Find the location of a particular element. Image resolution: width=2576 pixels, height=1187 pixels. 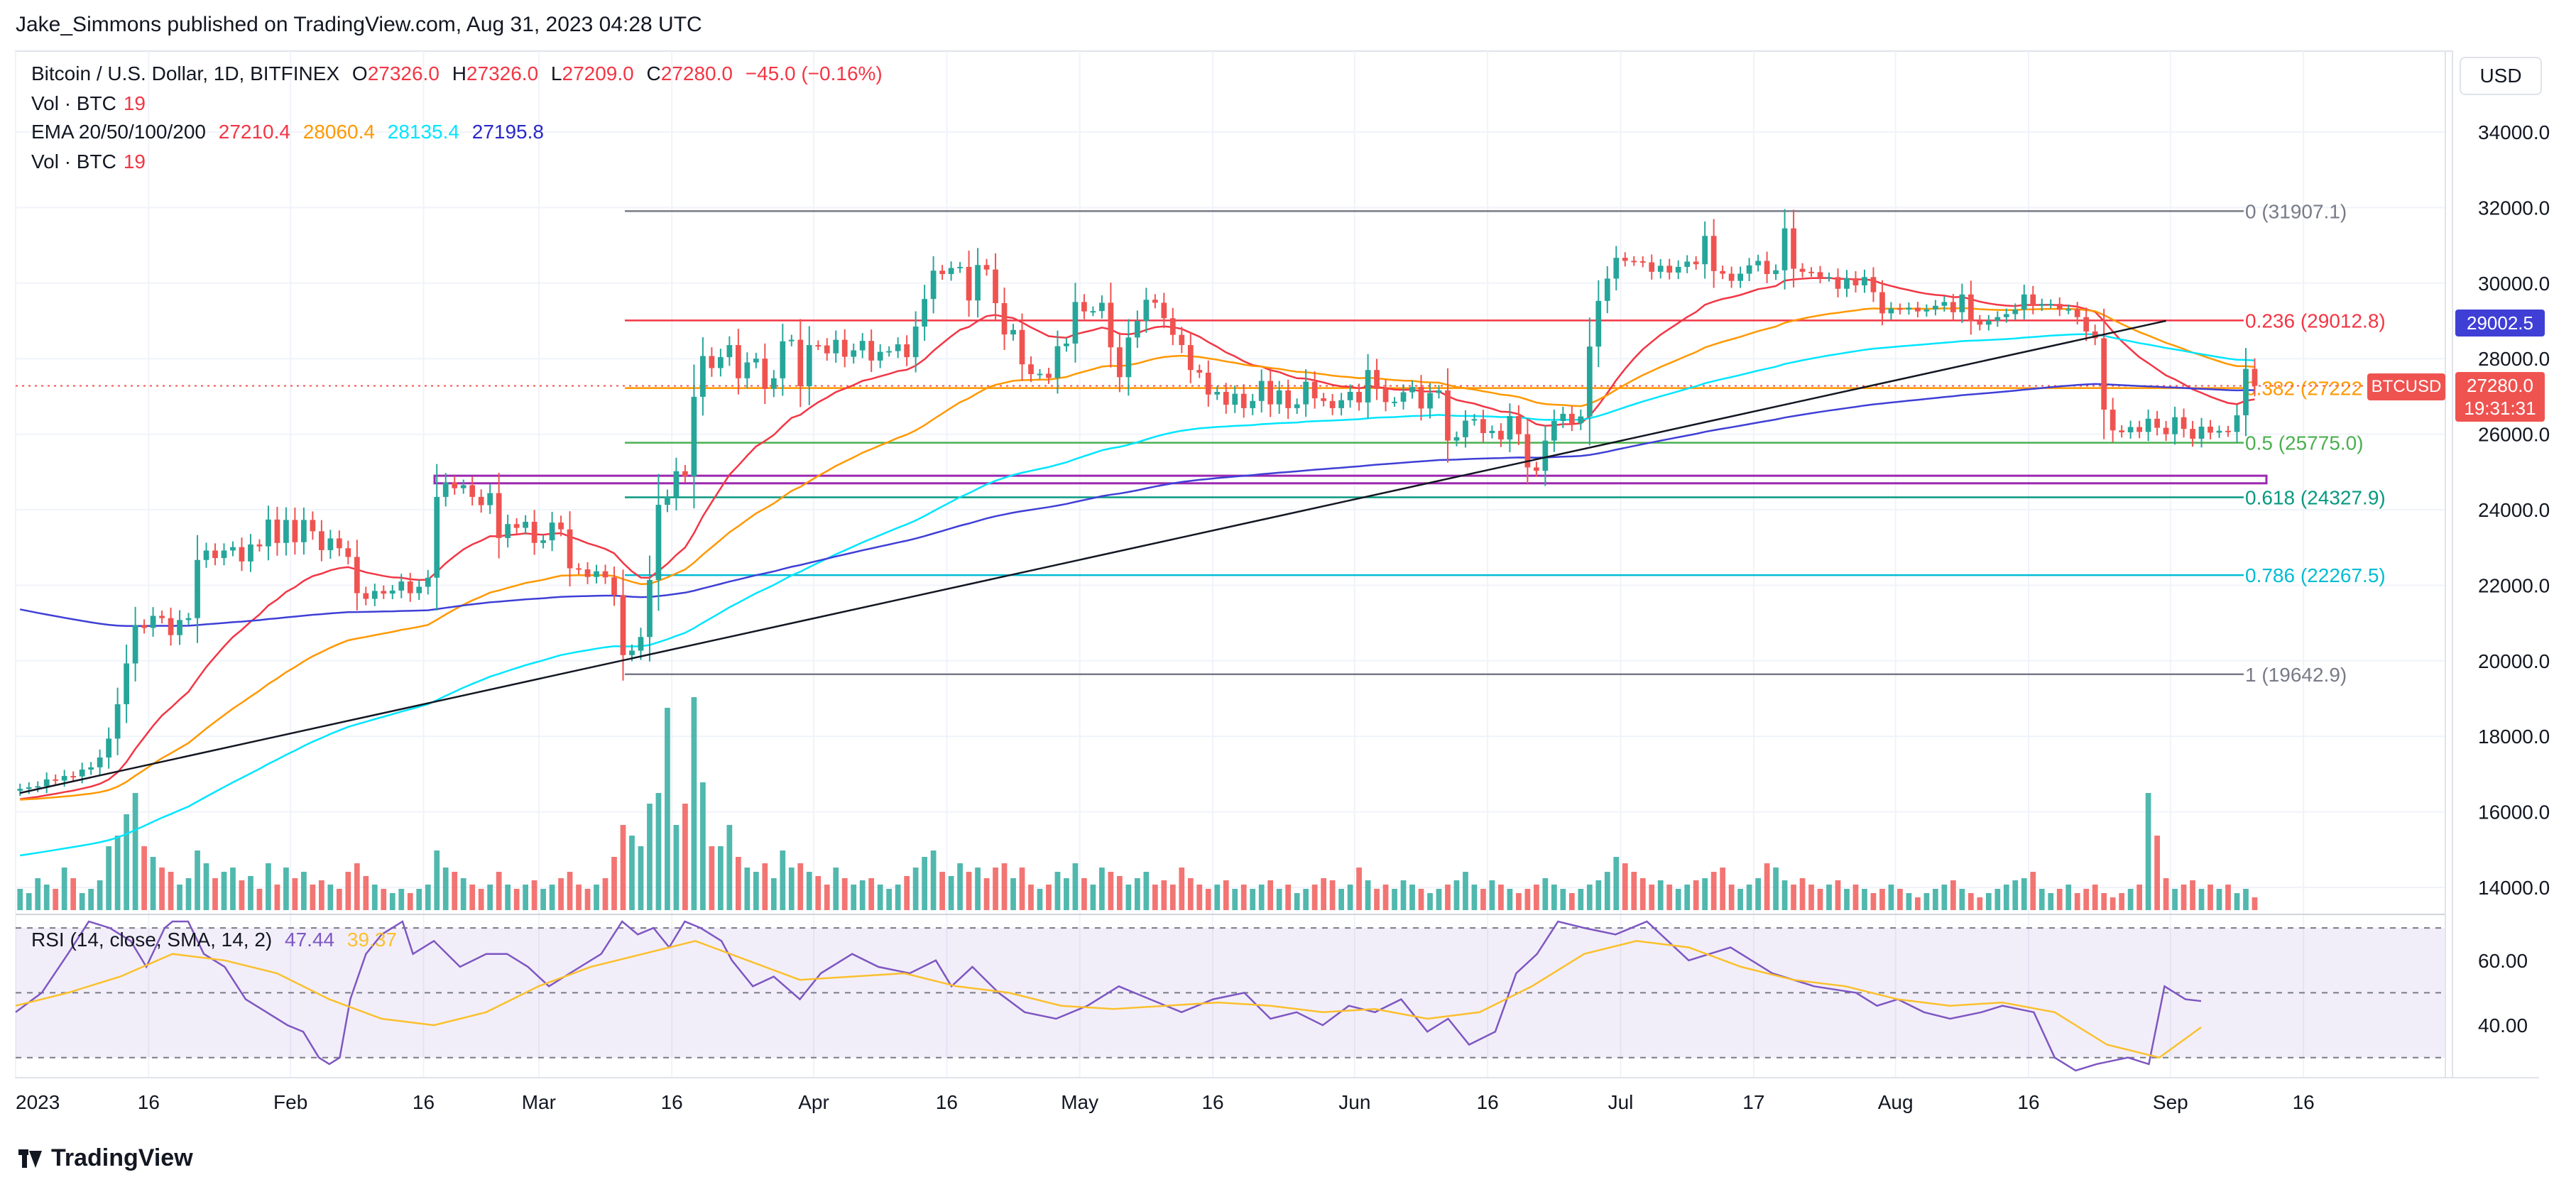

volume-legend-2: Vol · BTC 19 is located at coordinates (88, 162).